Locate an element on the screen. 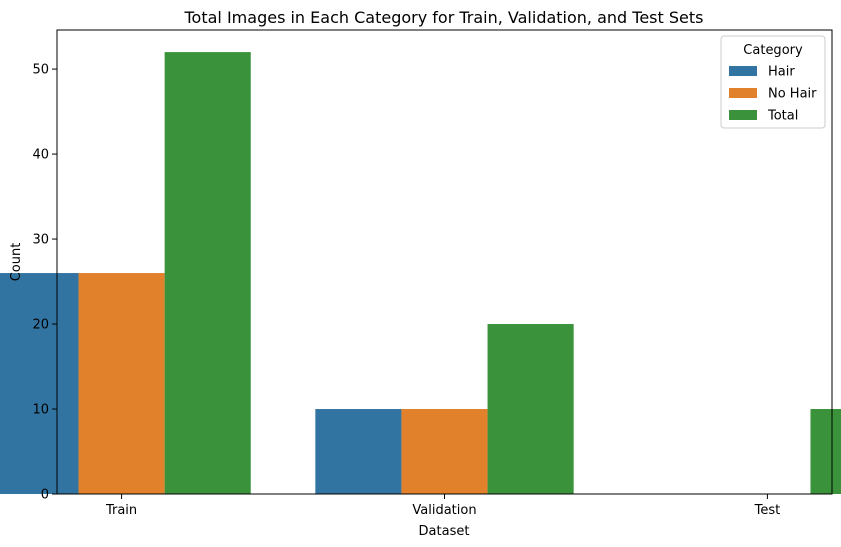 The height and width of the screenshot is (547, 841). legend-label: Hair is located at coordinates (781, 72).